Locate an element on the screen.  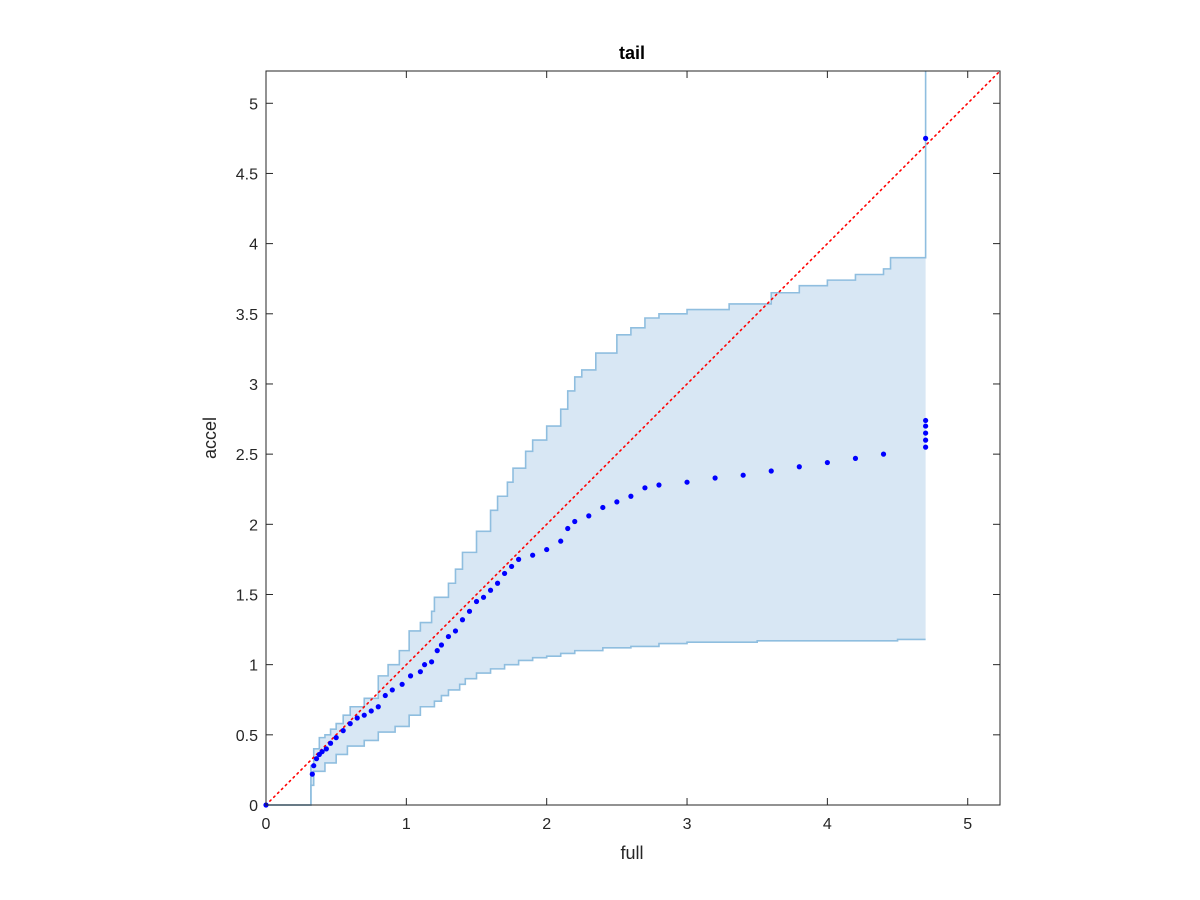
x-tick-label: 5 is located at coordinates (967, 824).